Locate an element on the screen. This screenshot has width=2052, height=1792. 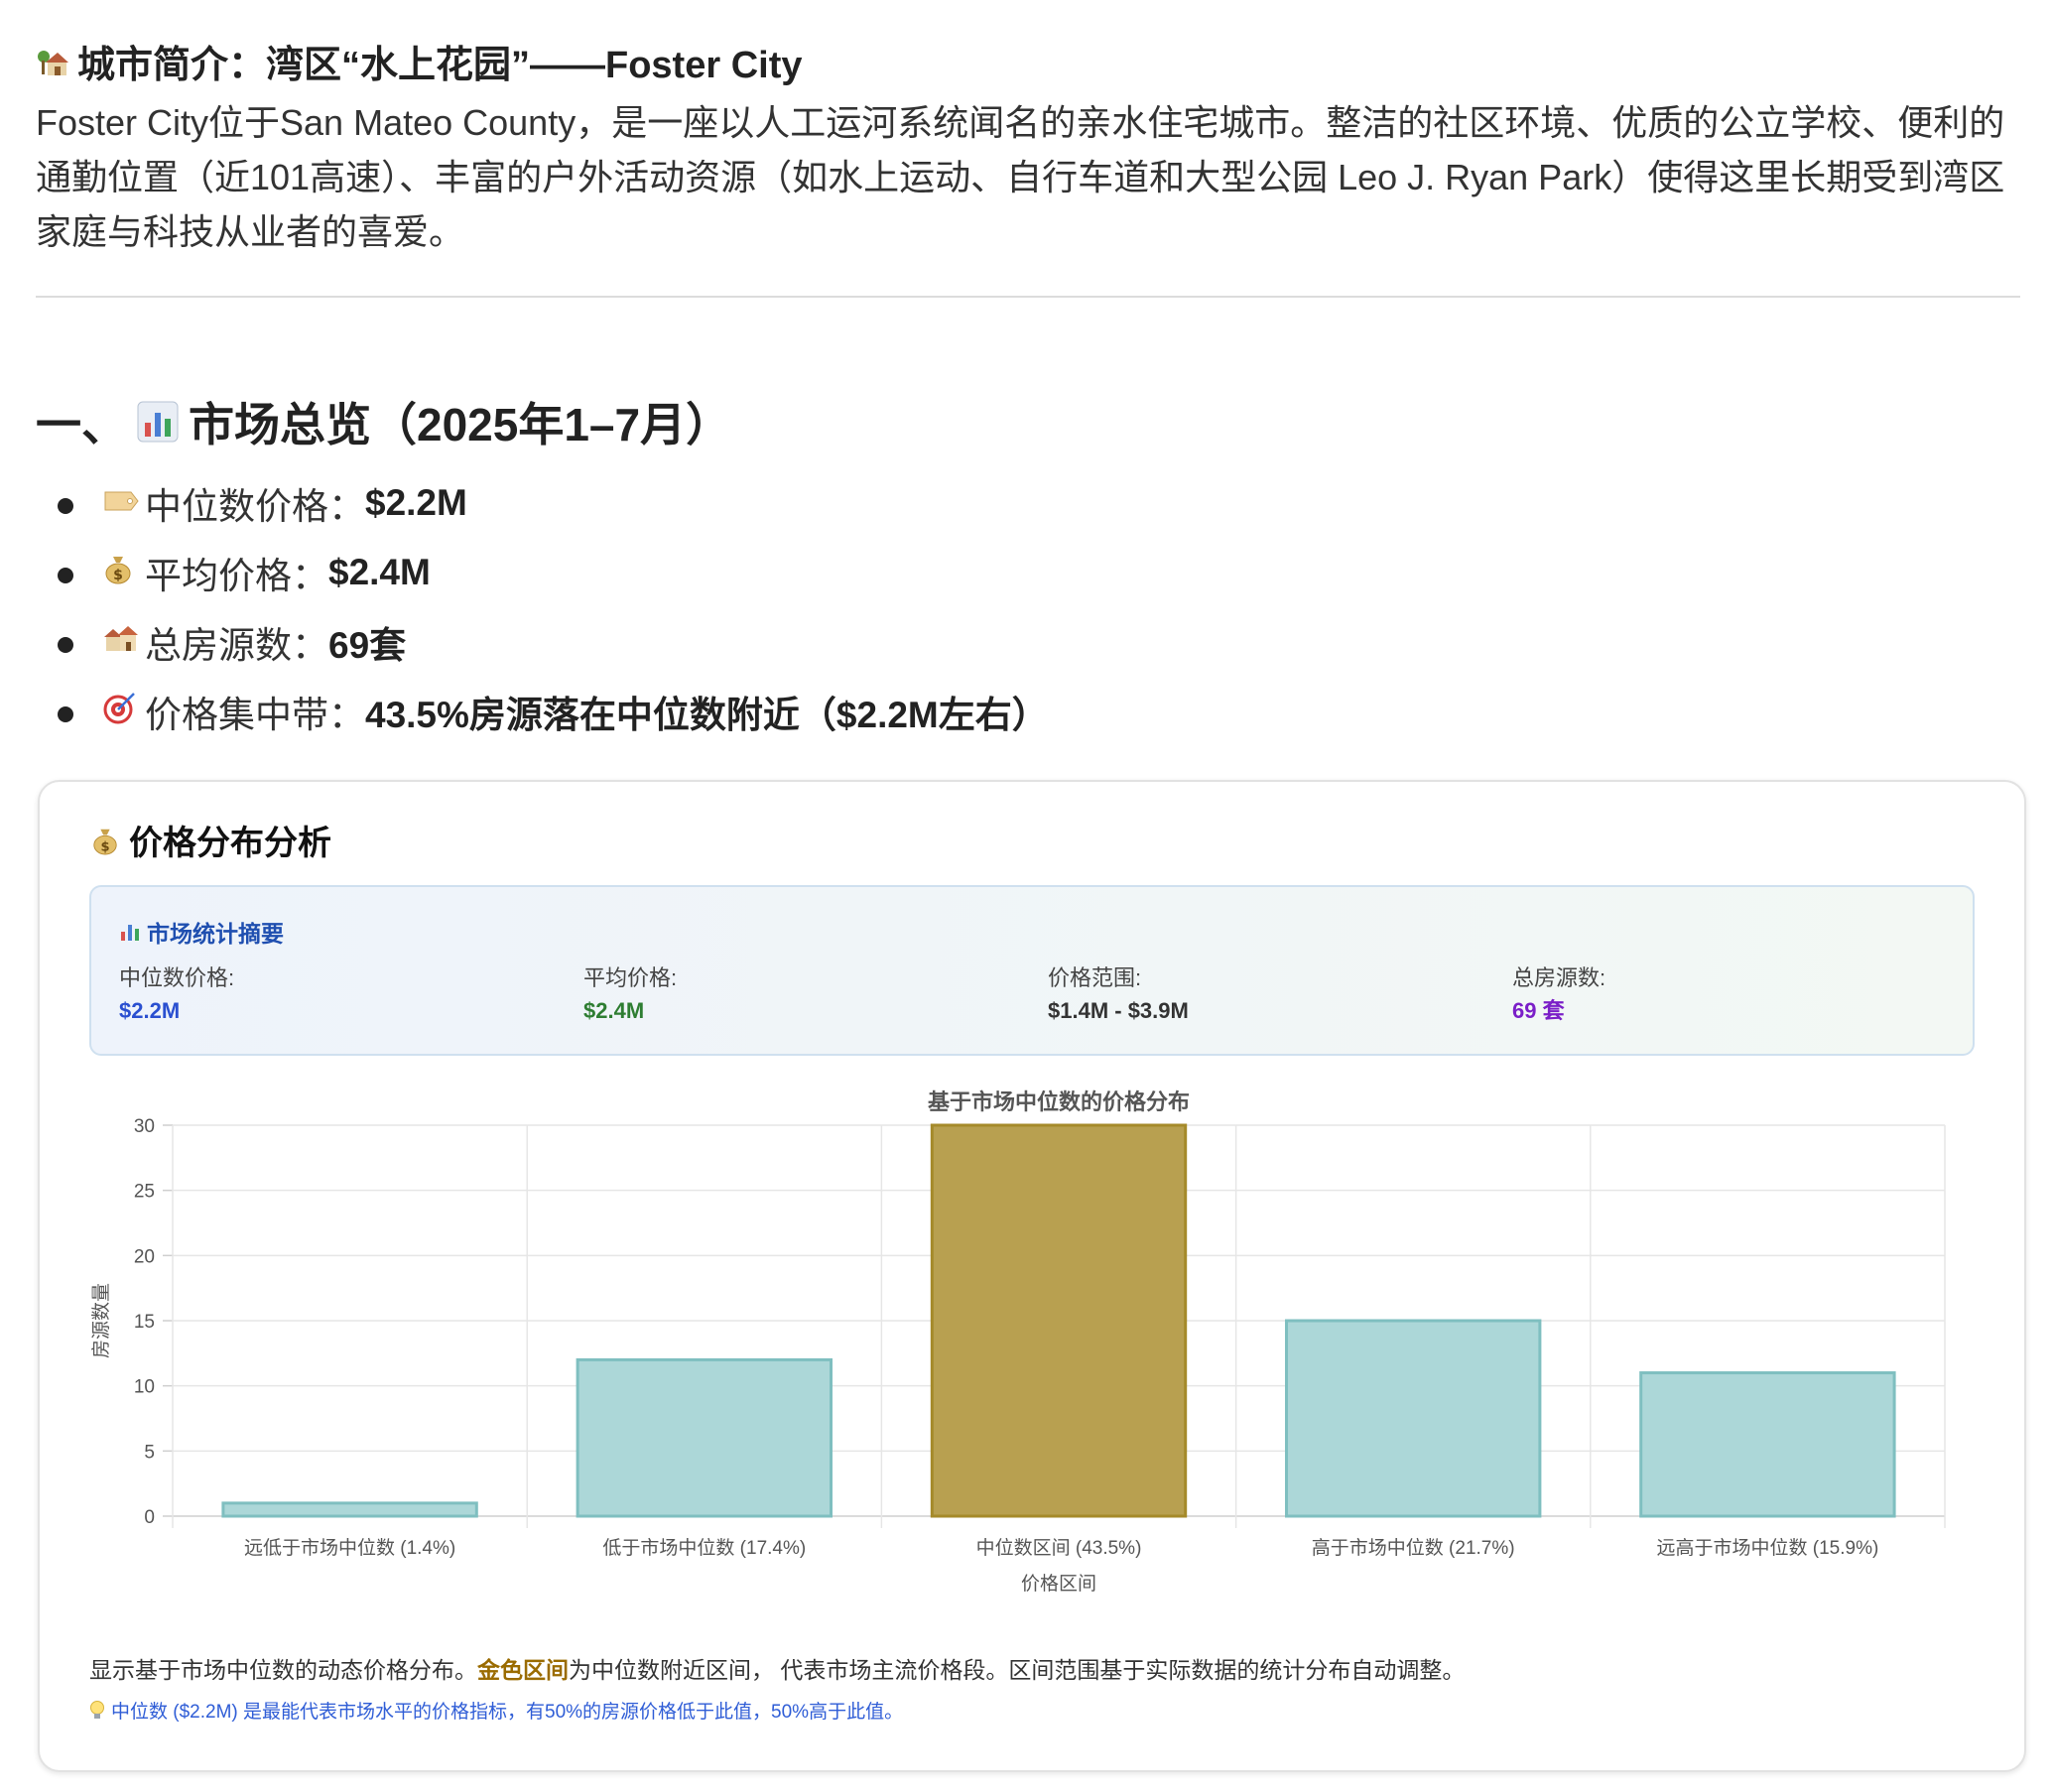
y-tick-label: 0 is located at coordinates (149, 1517).